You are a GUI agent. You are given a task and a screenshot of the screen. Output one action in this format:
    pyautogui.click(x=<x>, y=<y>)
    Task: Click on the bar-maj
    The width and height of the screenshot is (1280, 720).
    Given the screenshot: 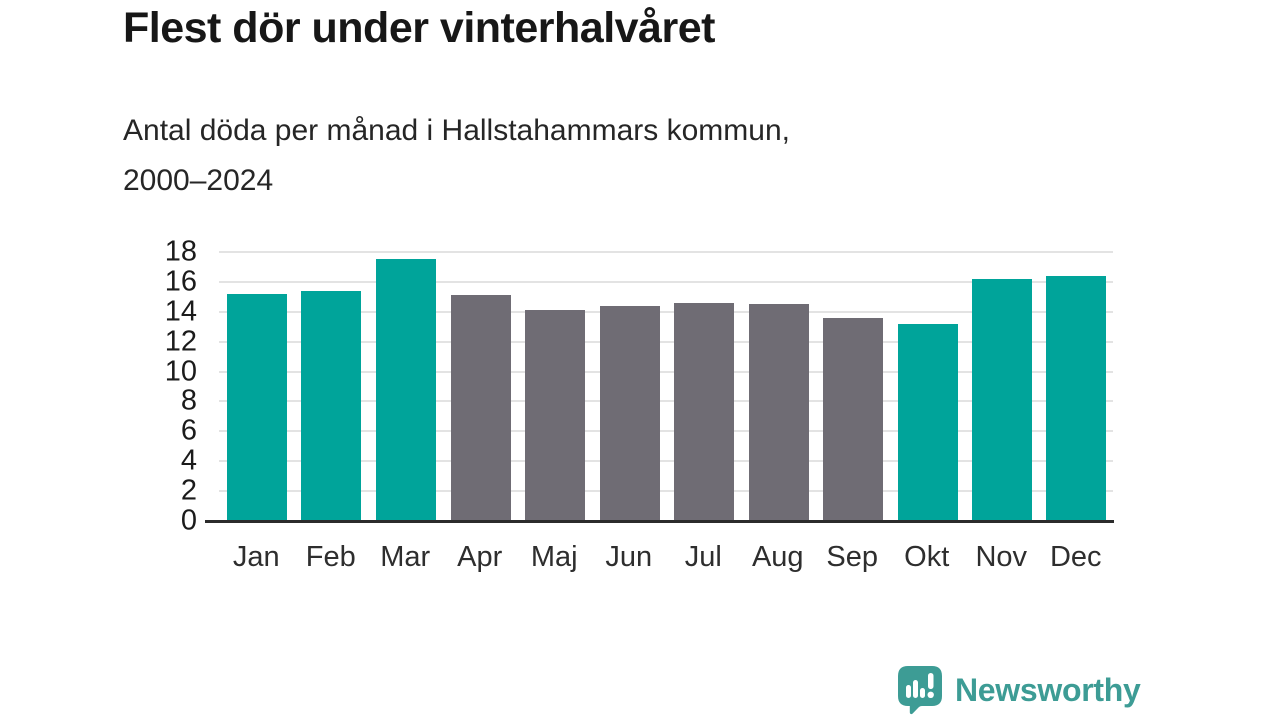 What is the action you would take?
    pyautogui.click(x=554, y=415)
    